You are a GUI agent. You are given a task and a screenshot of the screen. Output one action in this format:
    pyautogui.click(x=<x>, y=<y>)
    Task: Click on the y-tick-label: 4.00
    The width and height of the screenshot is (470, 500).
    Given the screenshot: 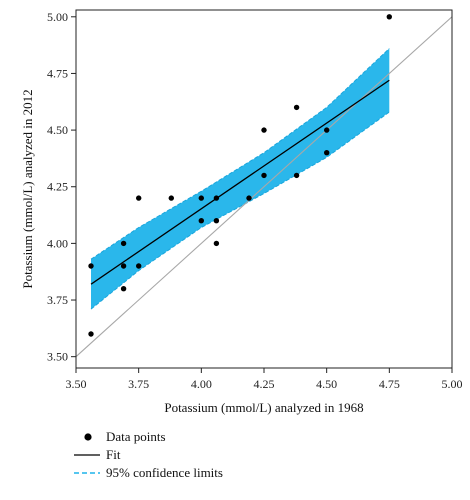 What is the action you would take?
    pyautogui.click(x=57, y=243)
    